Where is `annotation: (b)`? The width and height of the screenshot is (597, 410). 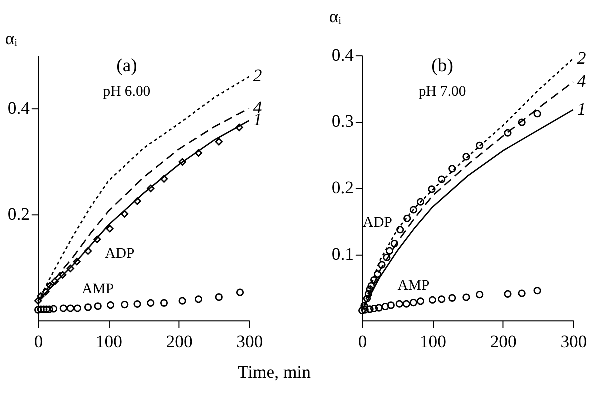 annotation: (b) is located at coordinates (443, 65).